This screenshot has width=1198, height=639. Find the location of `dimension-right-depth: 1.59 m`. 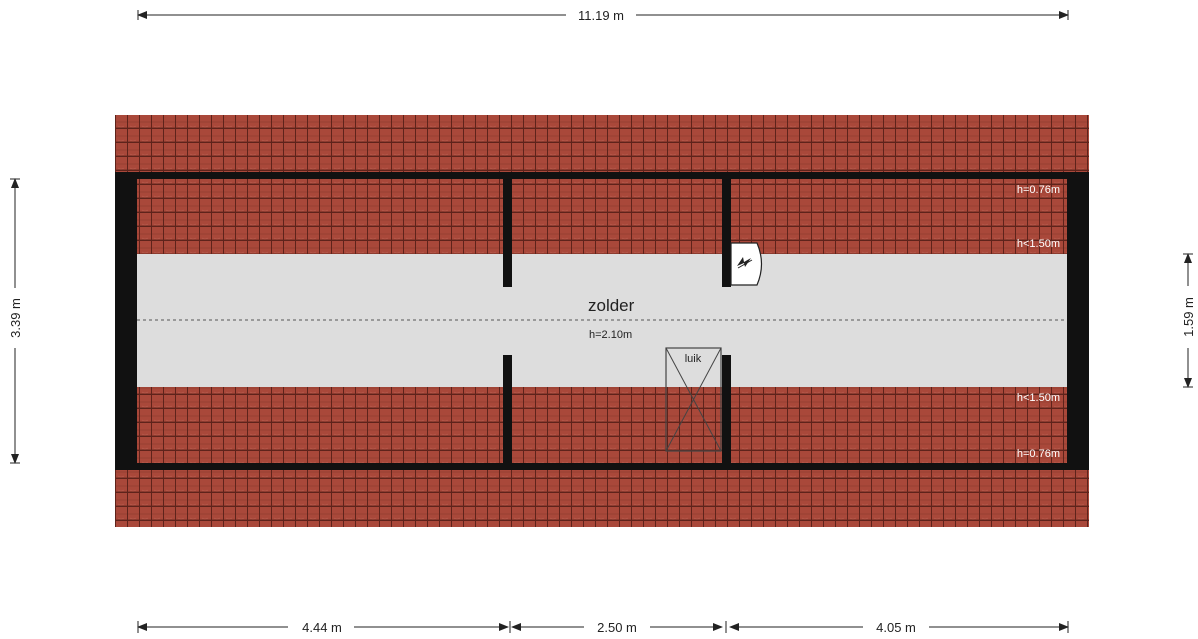

dimension-right-depth: 1.59 m is located at coordinates (1188, 320).